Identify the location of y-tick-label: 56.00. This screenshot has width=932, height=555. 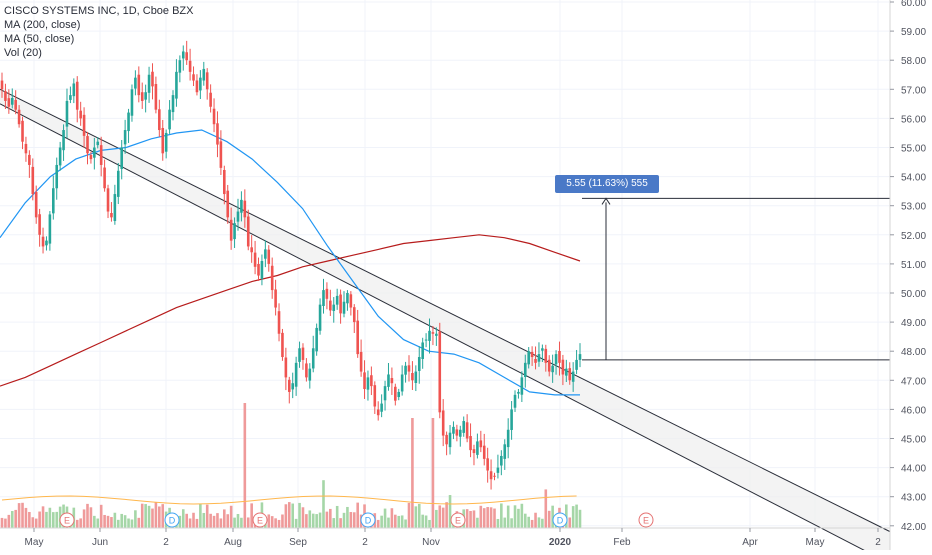
(913, 119).